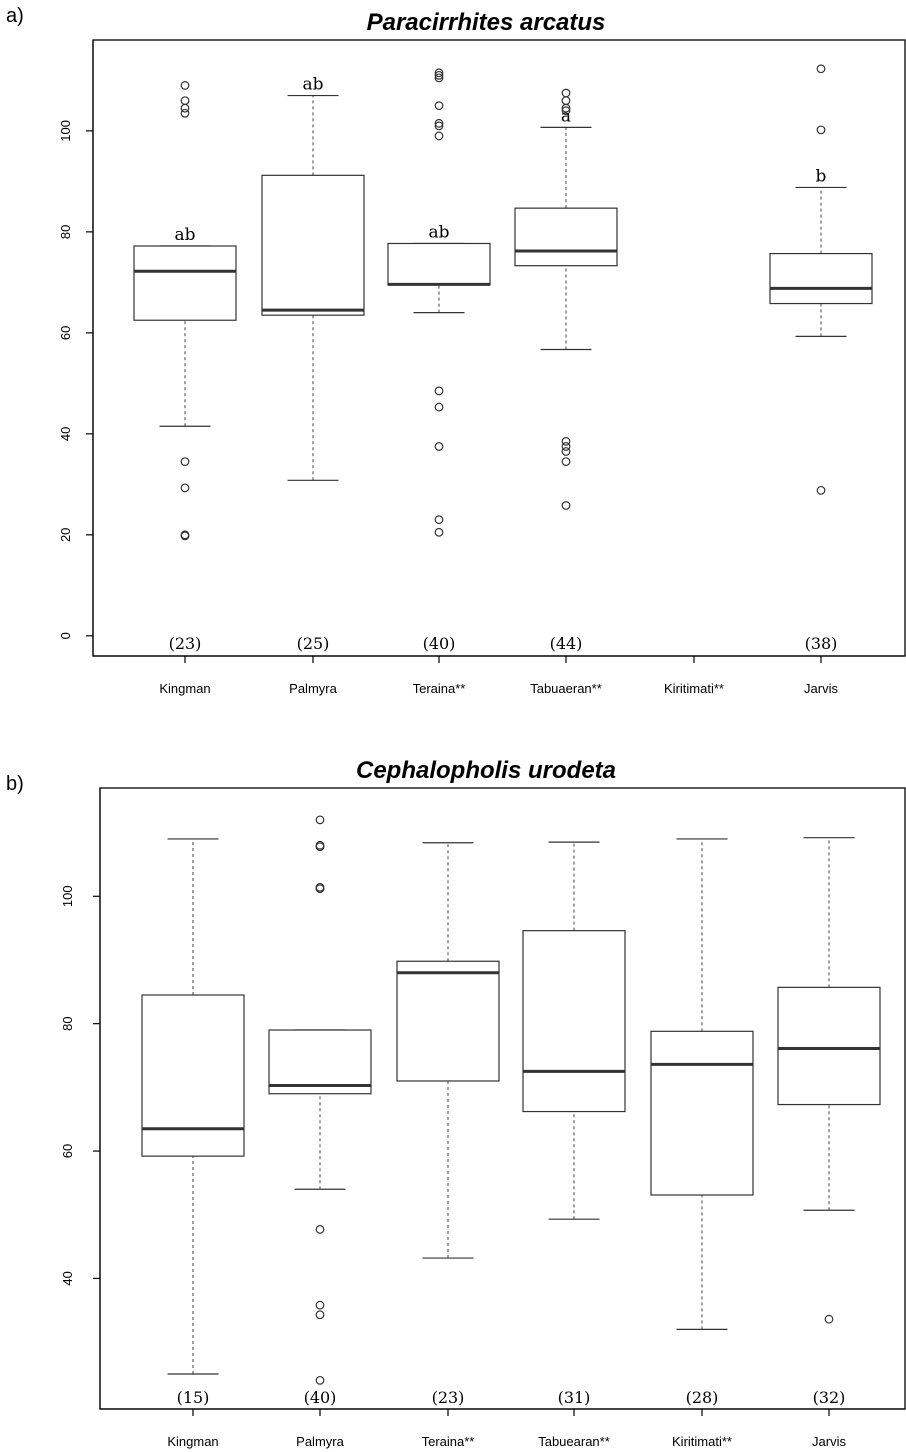 The width and height of the screenshot is (906, 1452). What do you see at coordinates (65, 535) in the screenshot?
I see `panel-a-y-tick-label: 20` at bounding box center [65, 535].